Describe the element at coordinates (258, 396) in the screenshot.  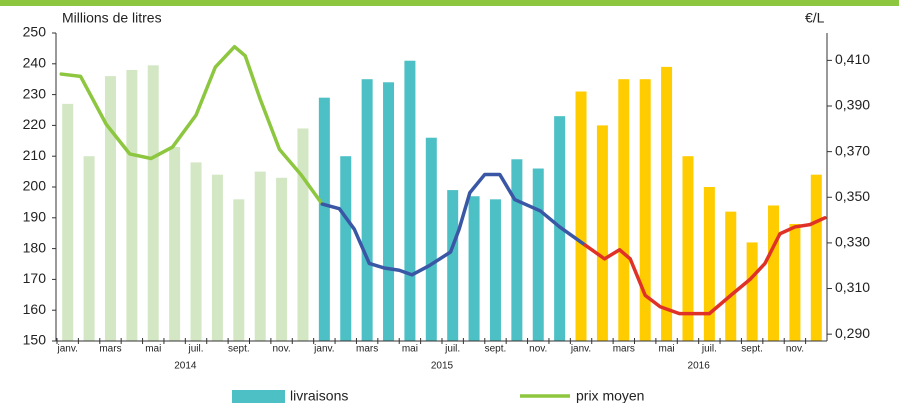
I see `legend-swatch` at that location.